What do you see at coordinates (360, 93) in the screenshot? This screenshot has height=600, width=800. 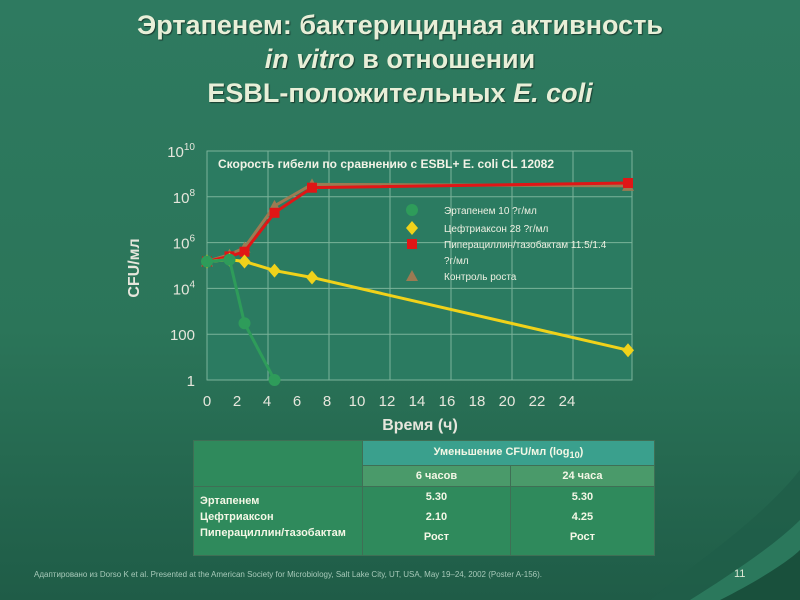 I see `title-line-3-text: ESBL-положительных` at bounding box center [360, 93].